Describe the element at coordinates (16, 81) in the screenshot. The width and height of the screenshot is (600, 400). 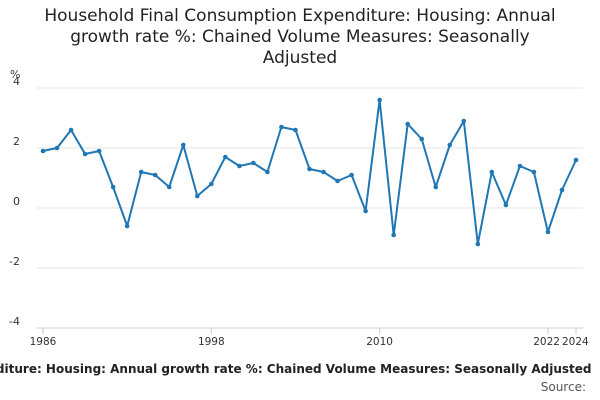
I see `y-tick-label: 4` at that location.